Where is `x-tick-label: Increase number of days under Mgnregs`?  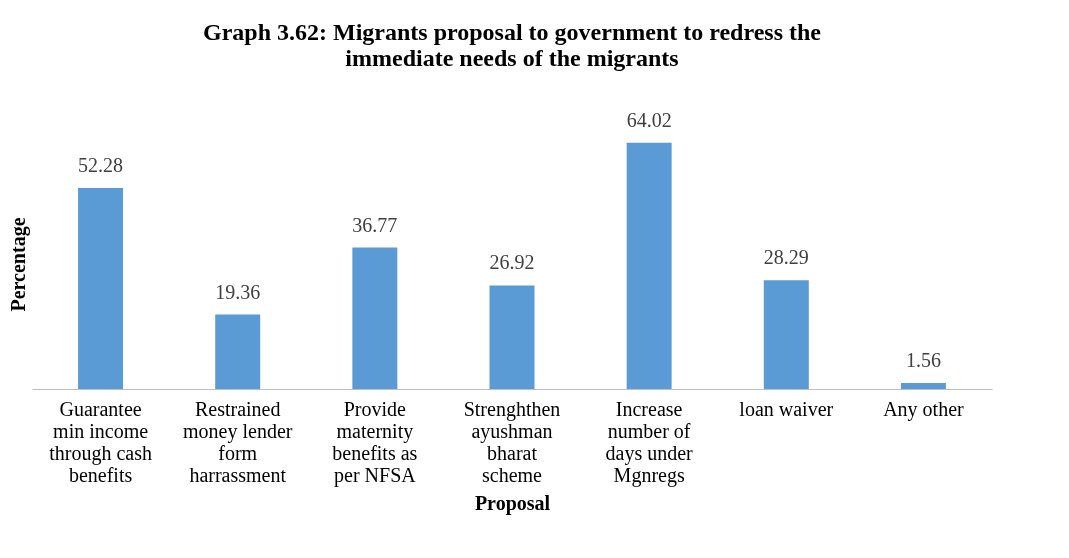
x-tick-label: Increase number of days under Mgnregs is located at coordinates (649, 442).